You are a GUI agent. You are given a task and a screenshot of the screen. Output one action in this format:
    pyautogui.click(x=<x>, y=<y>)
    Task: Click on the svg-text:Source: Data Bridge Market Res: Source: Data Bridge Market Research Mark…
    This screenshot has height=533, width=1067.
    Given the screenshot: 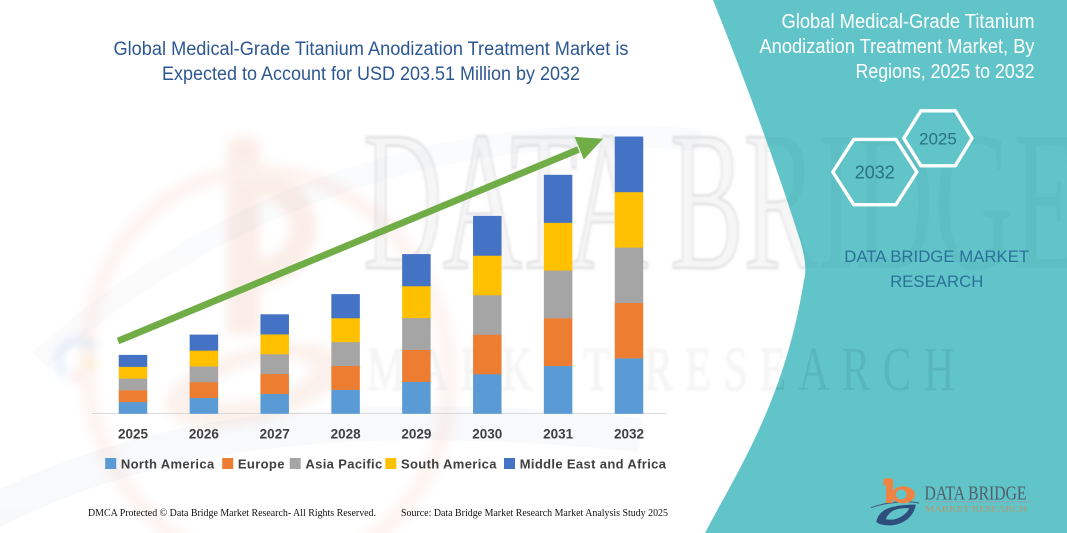 What is the action you would take?
    pyautogui.click(x=534, y=513)
    